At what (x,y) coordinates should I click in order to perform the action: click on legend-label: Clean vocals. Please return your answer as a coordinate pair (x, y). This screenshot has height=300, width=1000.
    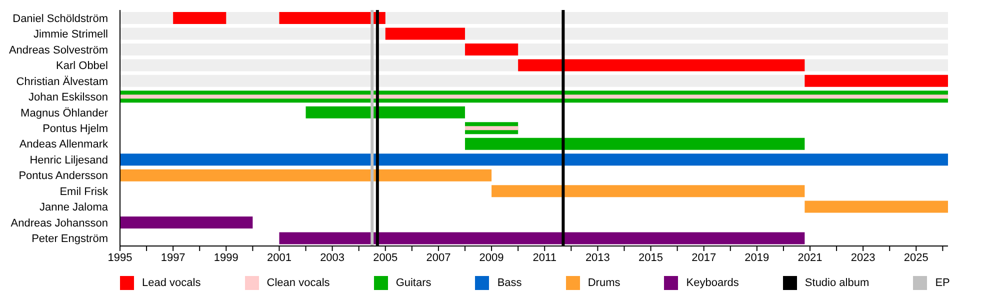
    Looking at the image, I should click on (298, 283).